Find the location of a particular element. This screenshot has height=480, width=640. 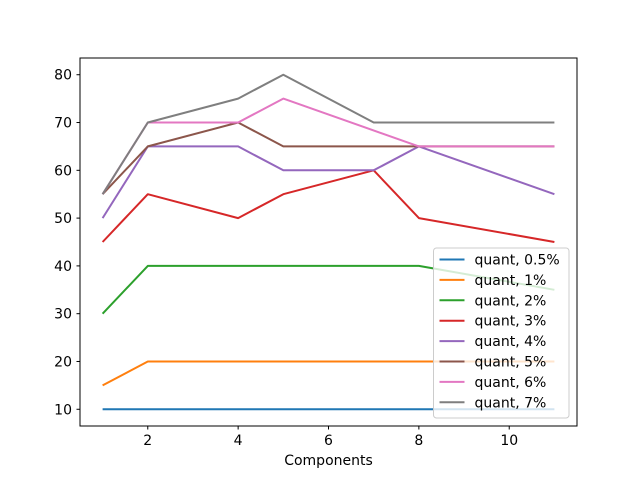

x-tick-label: 4 is located at coordinates (238, 441).